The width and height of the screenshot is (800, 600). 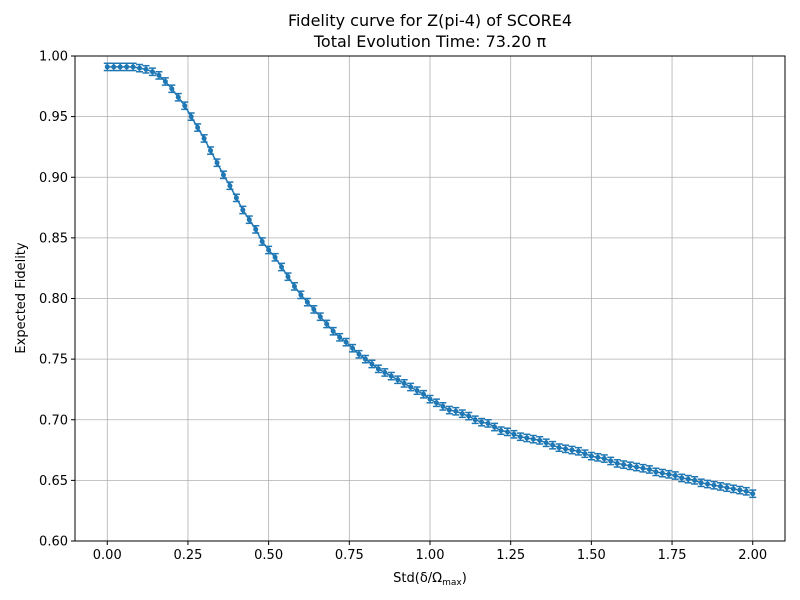 What do you see at coordinates (53, 178) in the screenshot?
I see `y-tick-label: 0.90` at bounding box center [53, 178].